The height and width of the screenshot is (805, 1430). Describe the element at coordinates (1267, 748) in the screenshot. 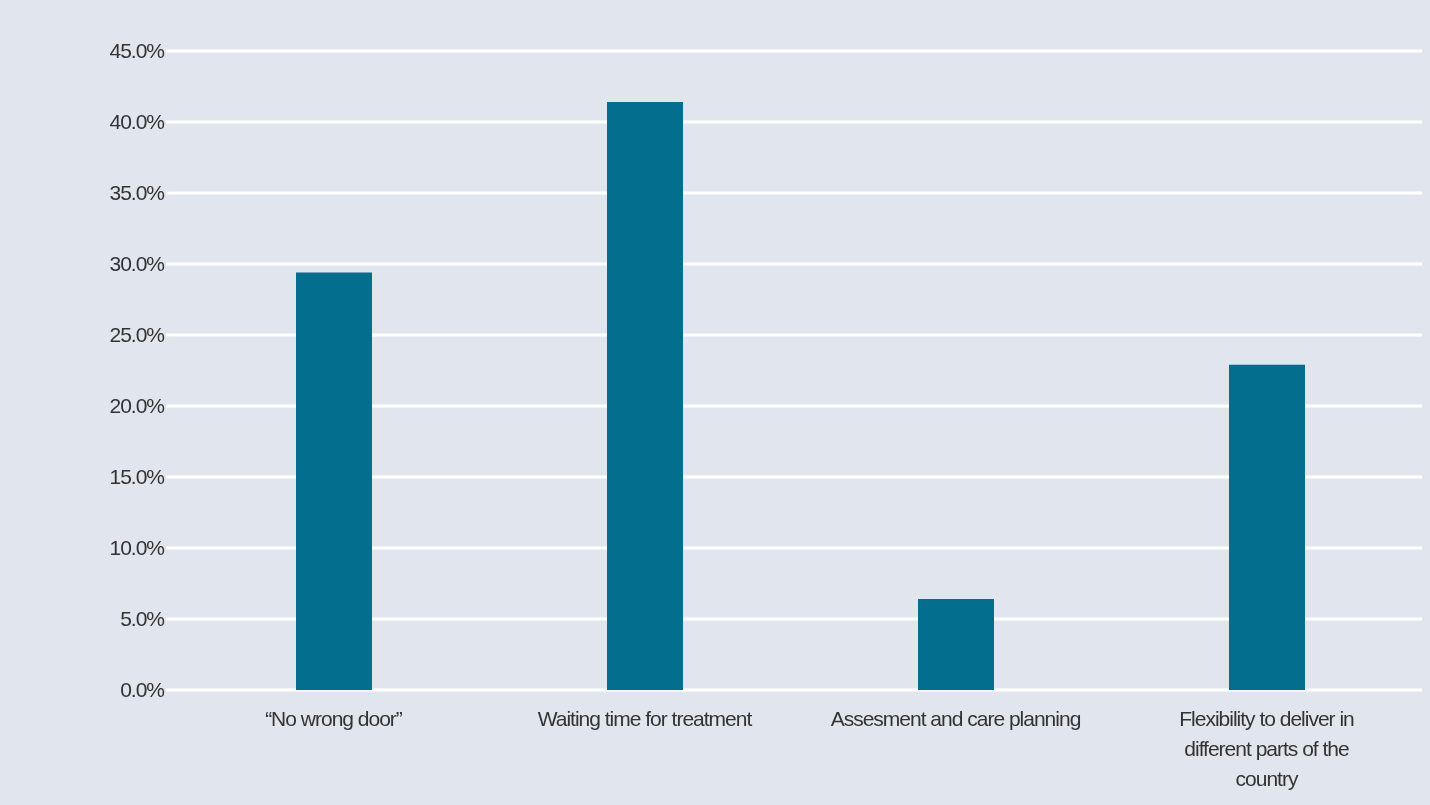

I see `x-tick-label: Flexibility to deliver in different parts of the country` at that location.